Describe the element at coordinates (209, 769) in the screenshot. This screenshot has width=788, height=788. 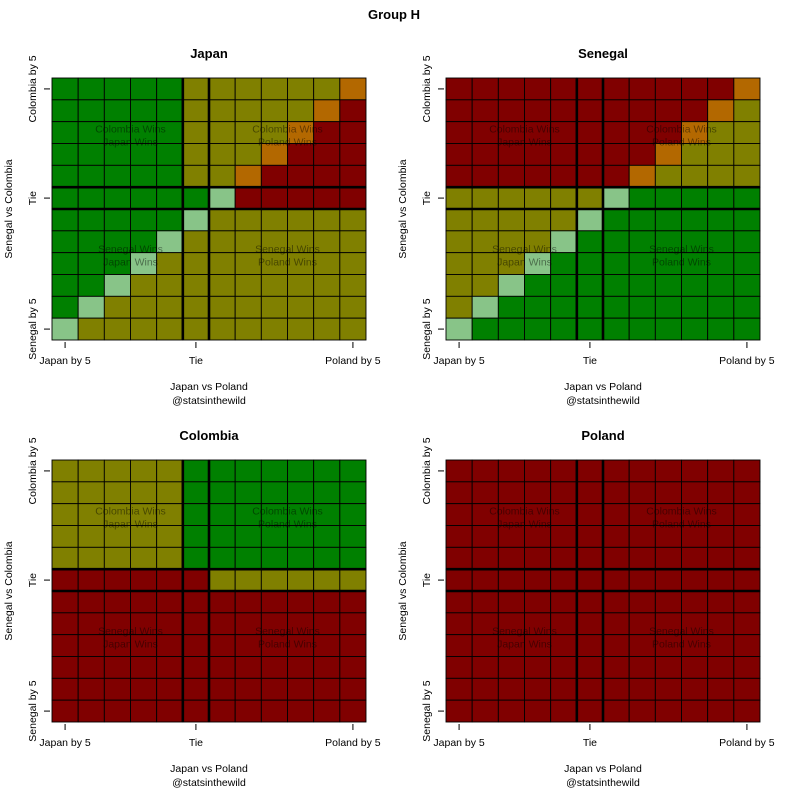
I see `x-axis-label: Japan vs Poland` at that location.